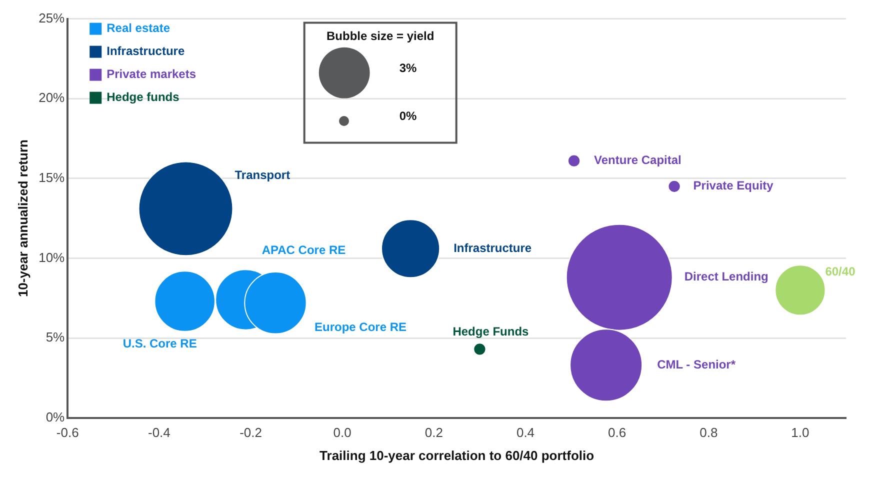 Image resolution: width=874 pixels, height=480 pixels. Describe the element at coordinates (56, 337) in the screenshot. I see `y-tick-label: 5%` at that location.